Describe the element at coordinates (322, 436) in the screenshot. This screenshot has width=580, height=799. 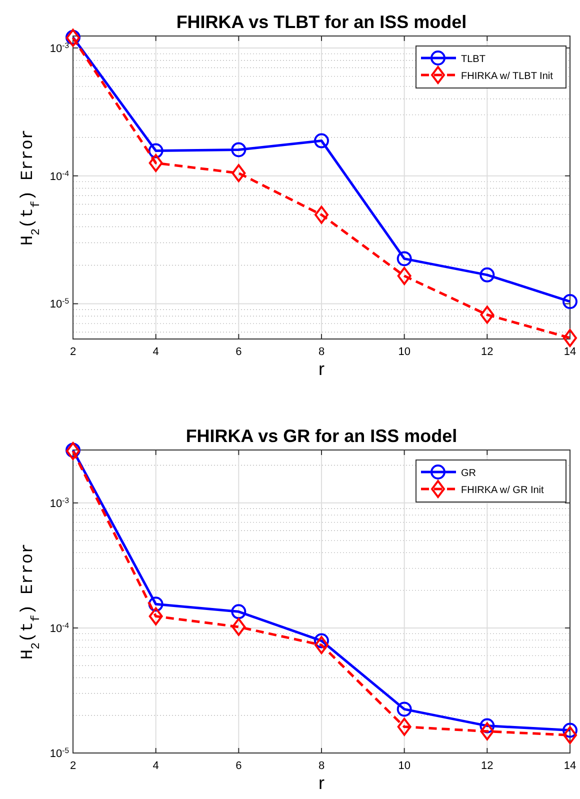
I see `chart-title: FHIRKA vs GR for an ISS model` at that location.